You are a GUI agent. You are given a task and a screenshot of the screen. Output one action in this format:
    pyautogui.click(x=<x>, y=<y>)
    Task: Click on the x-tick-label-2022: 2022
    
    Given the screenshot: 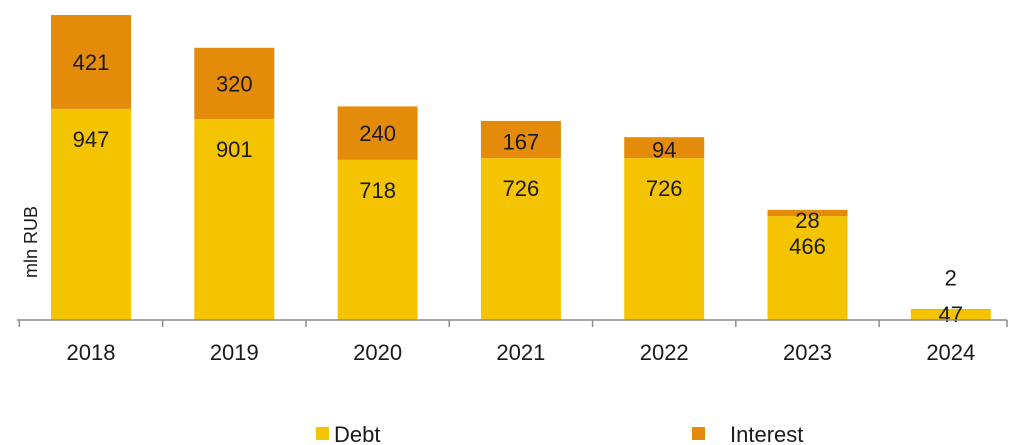 What is the action you would take?
    pyautogui.click(x=664, y=352)
    